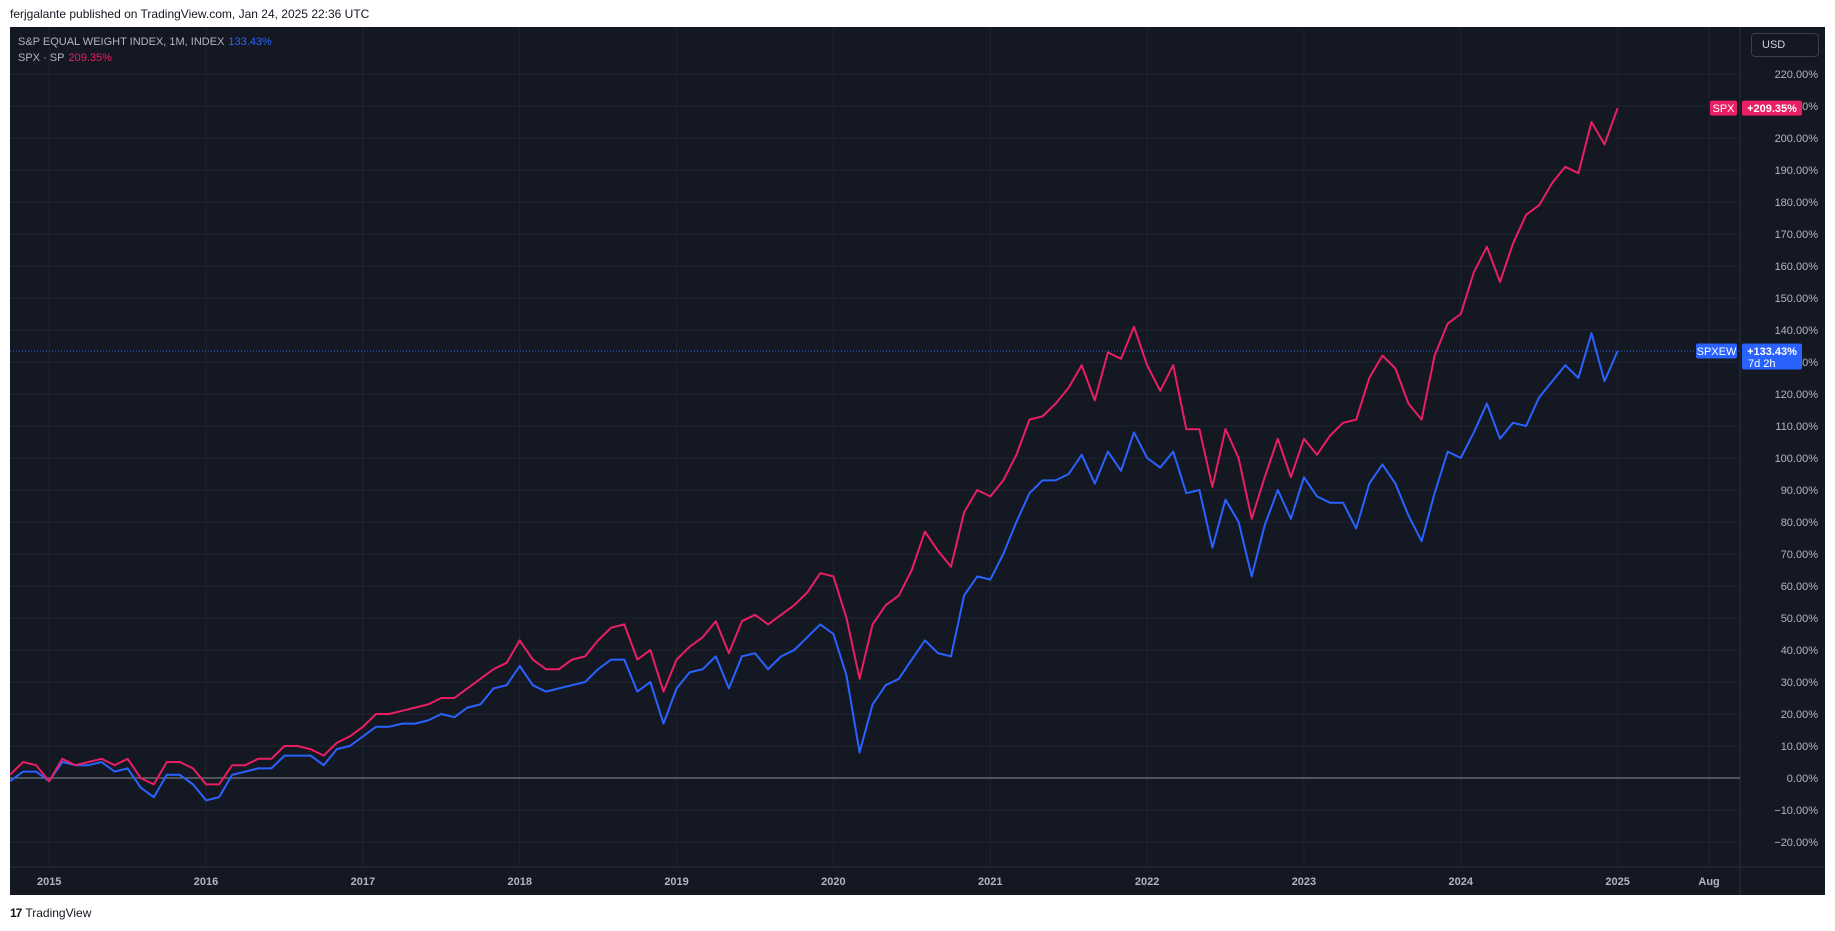  I want to click on y-tick-label: 30.00%, so click(1800, 683).